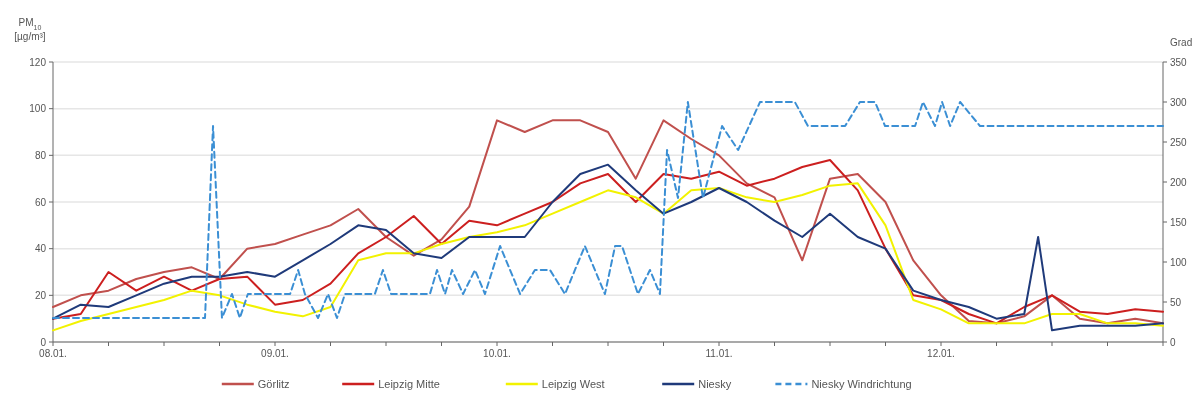 The height and width of the screenshot is (410, 1204). Describe the element at coordinates (273, 383) in the screenshot. I see `legend-label: Görlitz` at that location.